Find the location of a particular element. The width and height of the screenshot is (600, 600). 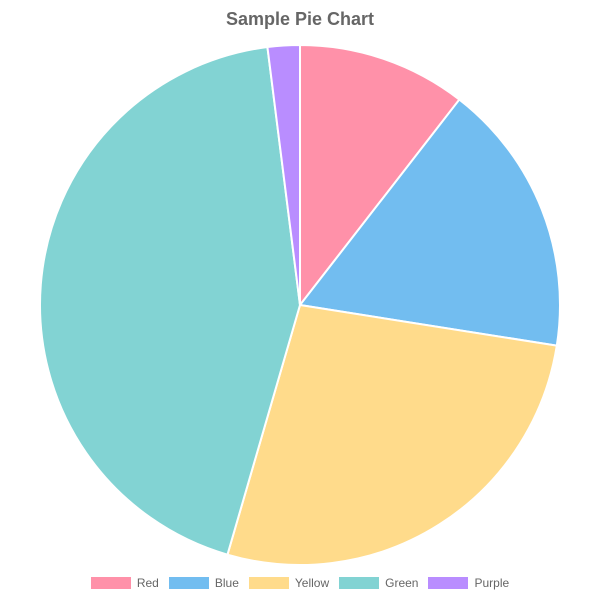

legend-label: Yellow is located at coordinates (312, 583).